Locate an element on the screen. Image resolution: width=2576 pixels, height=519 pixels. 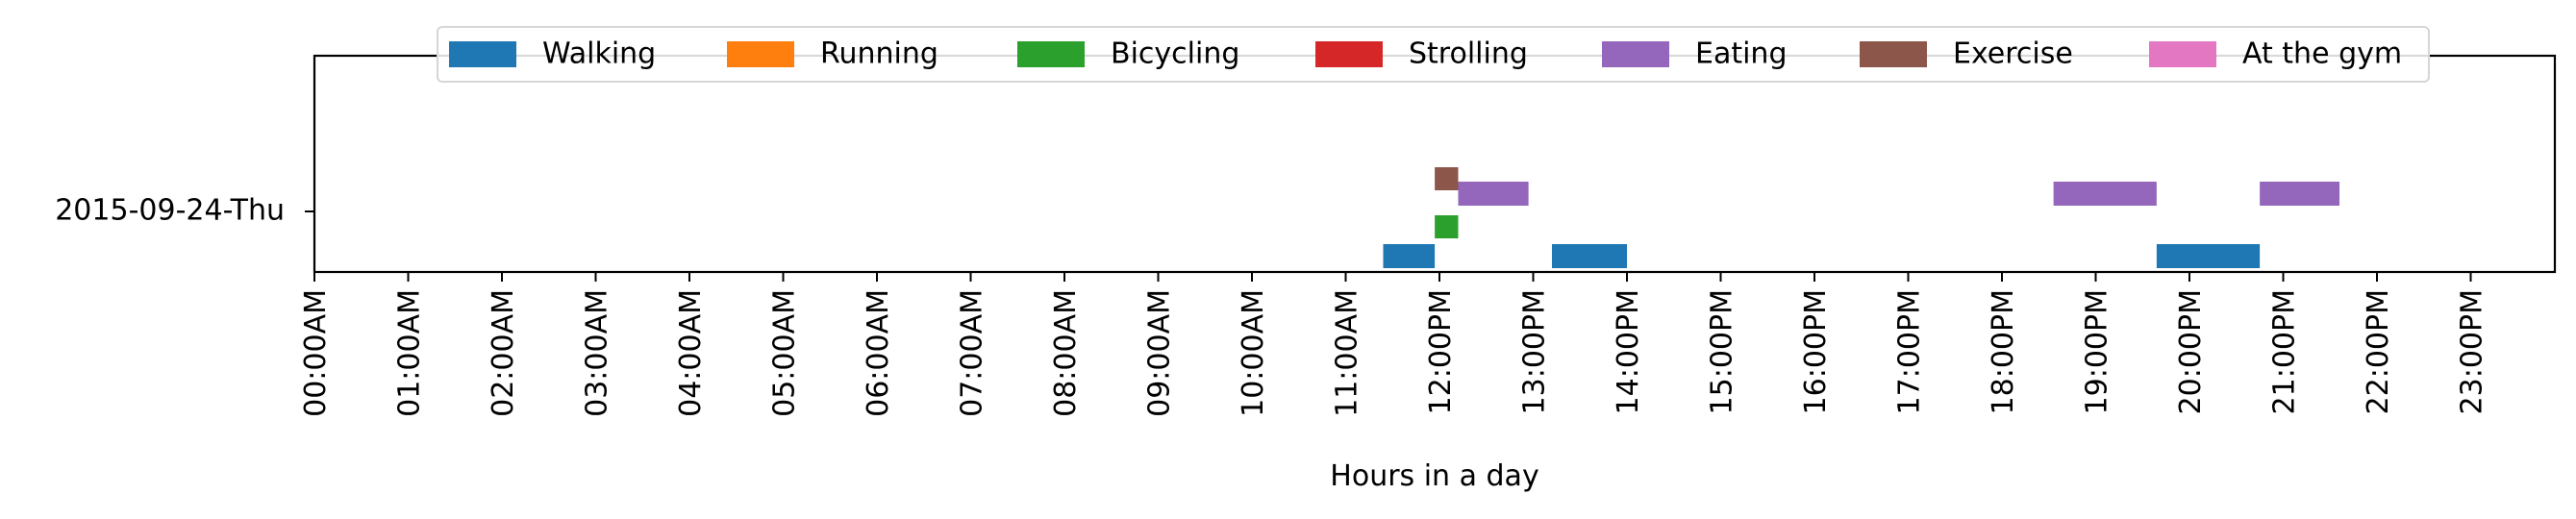
legend-swatch-eating is located at coordinates (1635, 54).